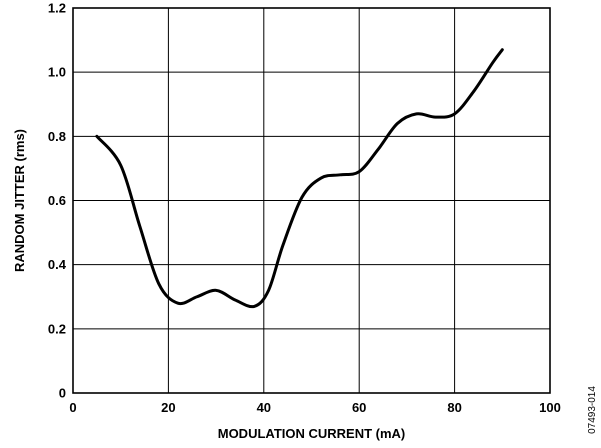  What do you see at coordinates (312, 433) in the screenshot?
I see `x-axis-title: MODULATION CURRENT (mA)` at bounding box center [312, 433].